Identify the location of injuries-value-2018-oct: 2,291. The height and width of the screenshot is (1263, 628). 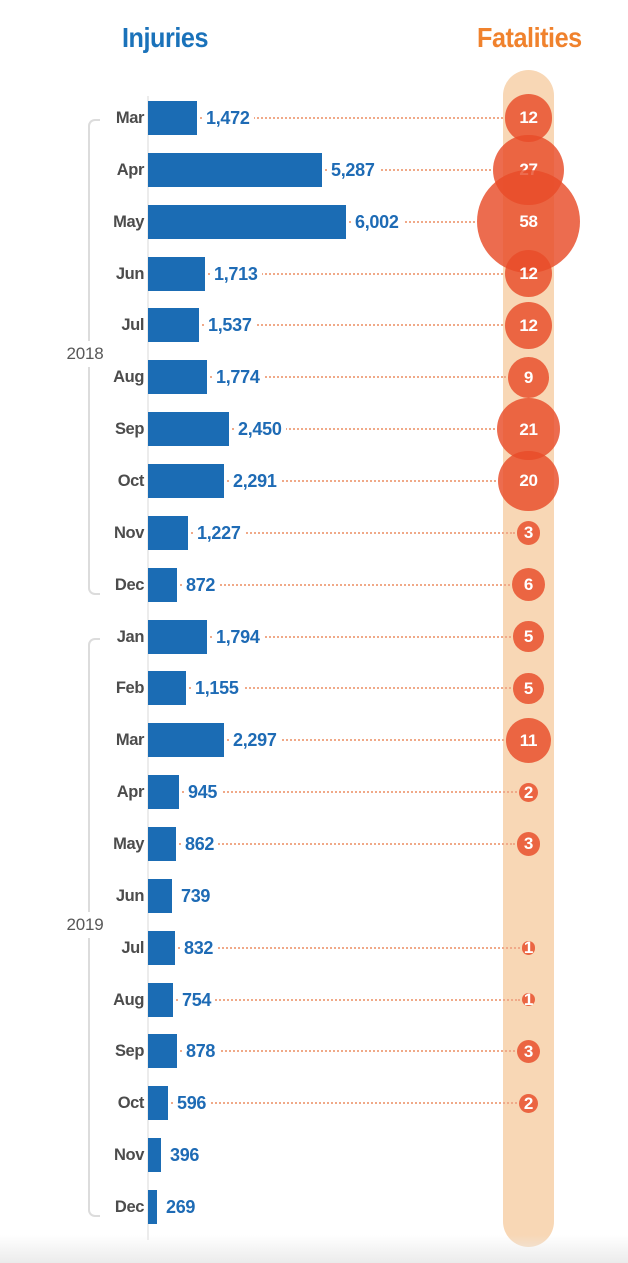
(255, 480).